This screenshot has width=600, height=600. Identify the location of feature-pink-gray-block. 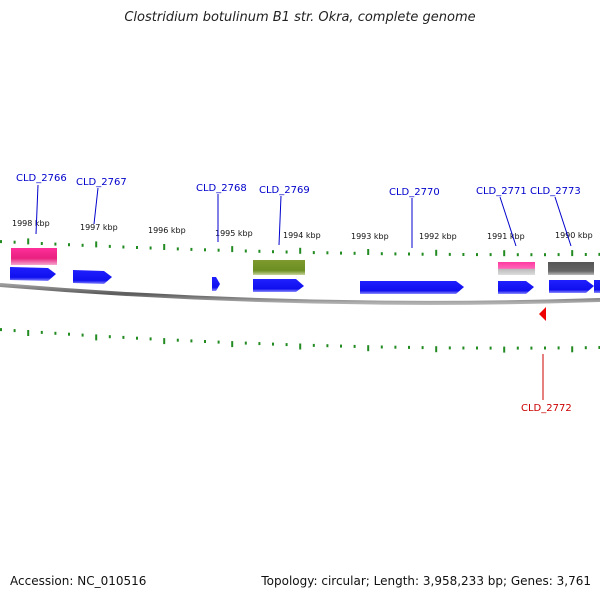
(516, 268).